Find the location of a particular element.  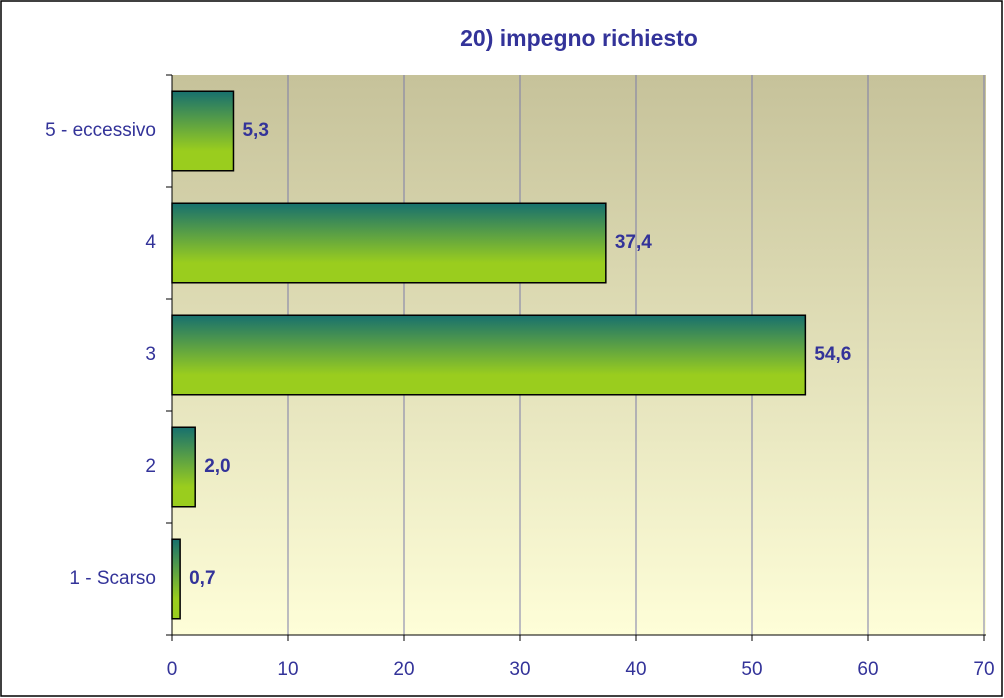

y-tick-label: 3 is located at coordinates (150, 354).